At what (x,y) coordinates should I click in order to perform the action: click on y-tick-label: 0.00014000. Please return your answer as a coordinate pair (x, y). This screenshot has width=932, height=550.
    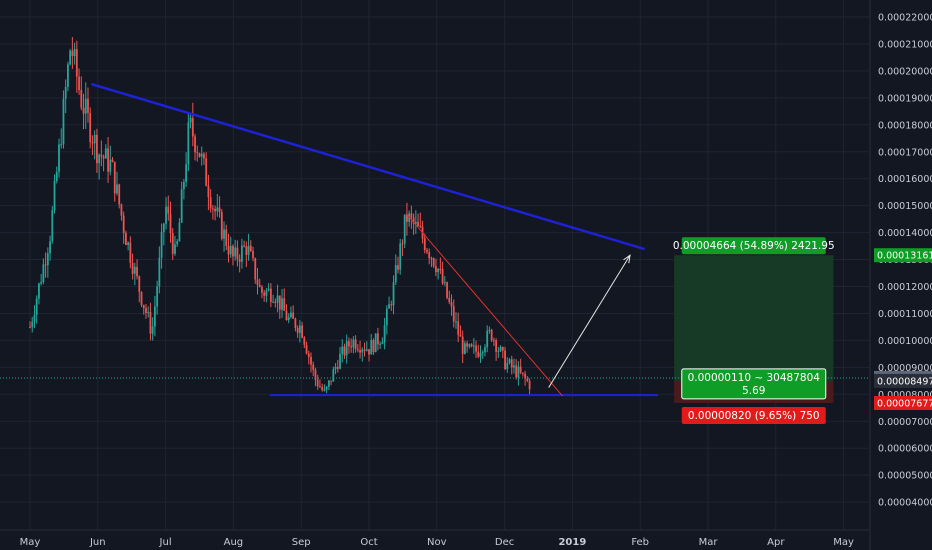
    Looking at the image, I should click on (905, 233).